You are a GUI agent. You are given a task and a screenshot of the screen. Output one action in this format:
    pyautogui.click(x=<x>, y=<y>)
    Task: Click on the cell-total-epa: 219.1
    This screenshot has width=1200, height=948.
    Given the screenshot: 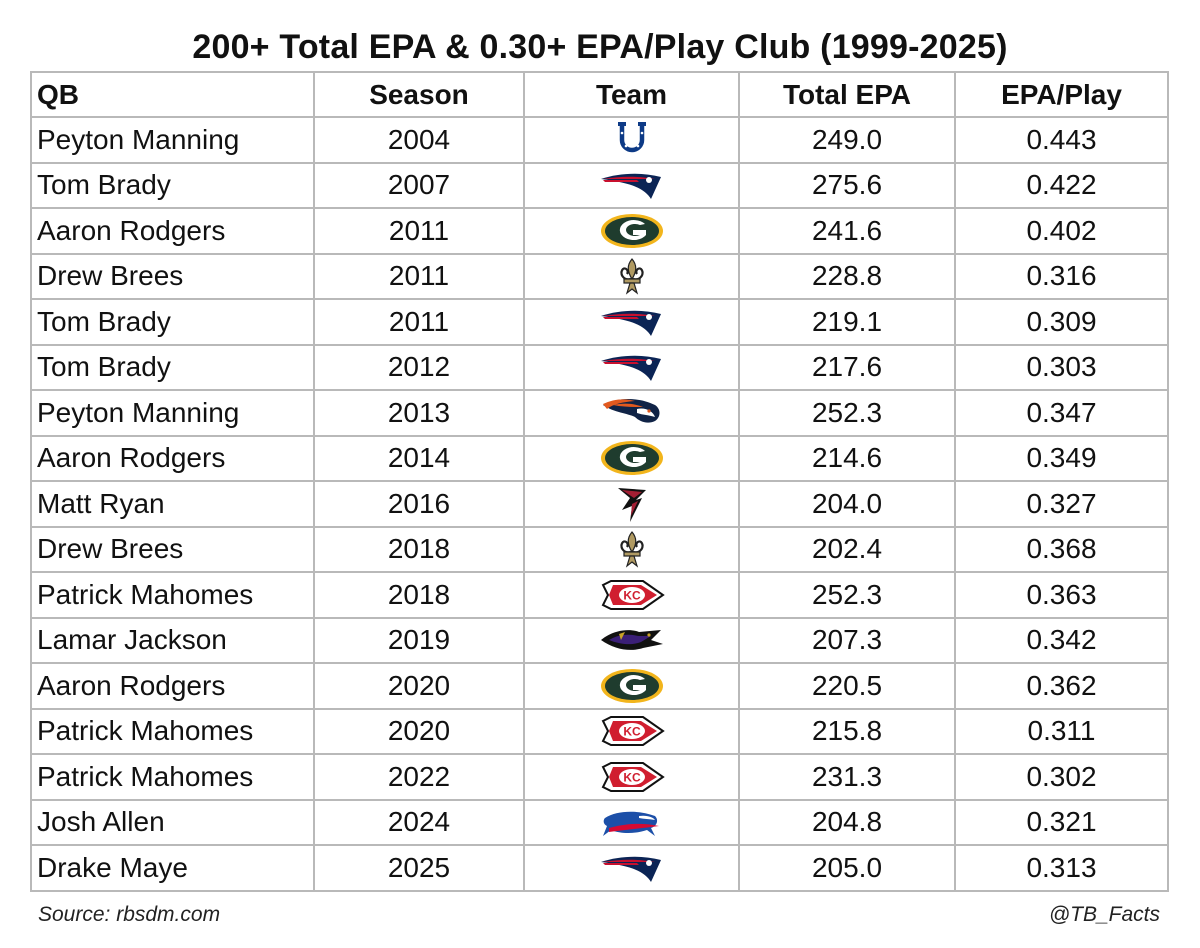 What is the action you would take?
    pyautogui.click(x=847, y=322)
    